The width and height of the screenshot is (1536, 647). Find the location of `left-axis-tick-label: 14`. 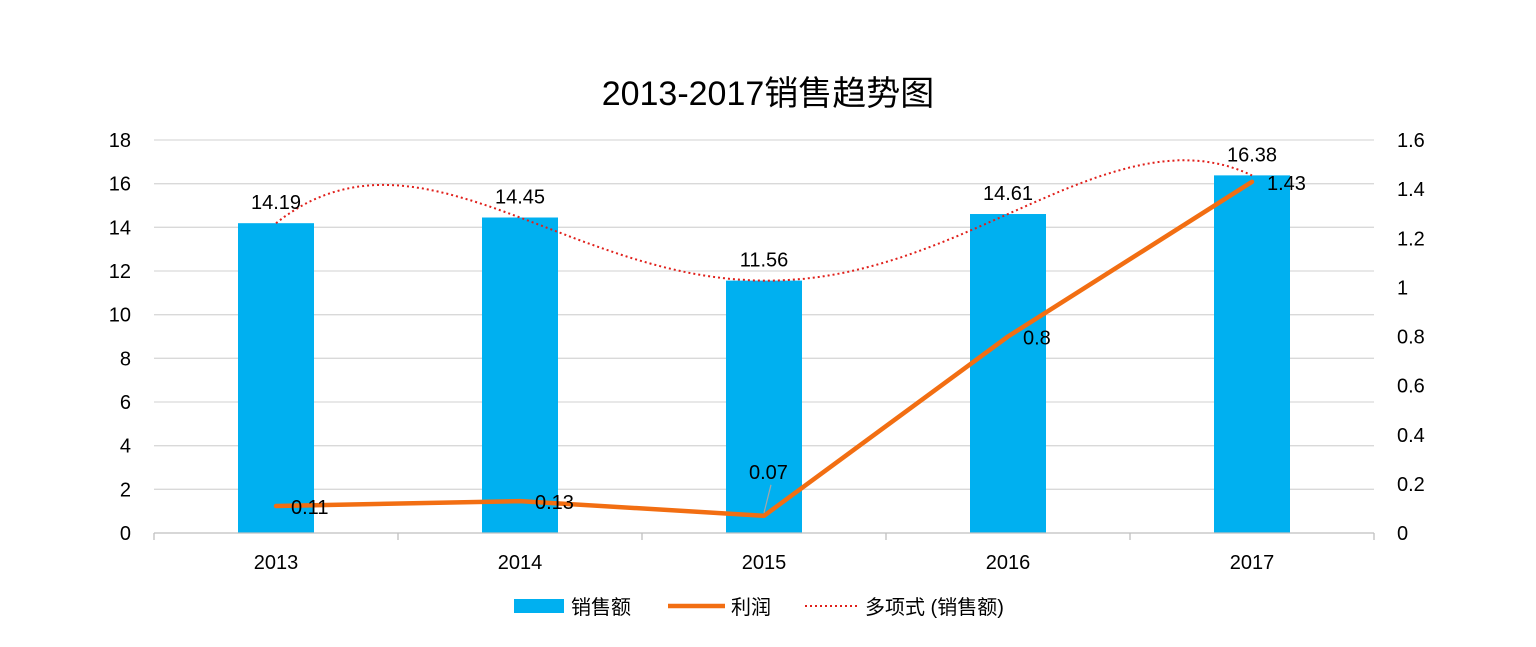

left-axis-tick-label: 14 is located at coordinates (120, 228).